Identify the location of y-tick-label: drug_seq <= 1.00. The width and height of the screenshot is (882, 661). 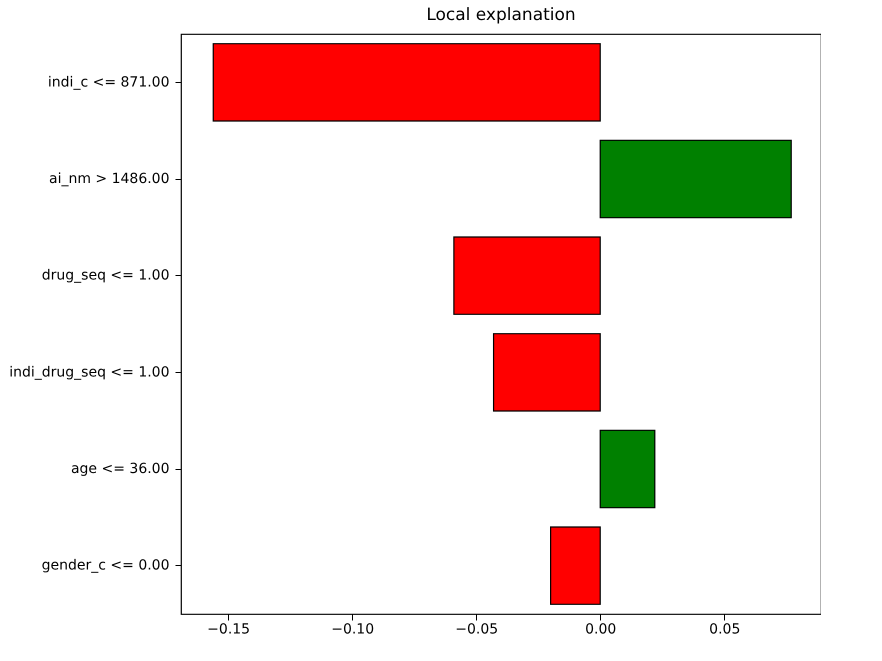
(106, 276).